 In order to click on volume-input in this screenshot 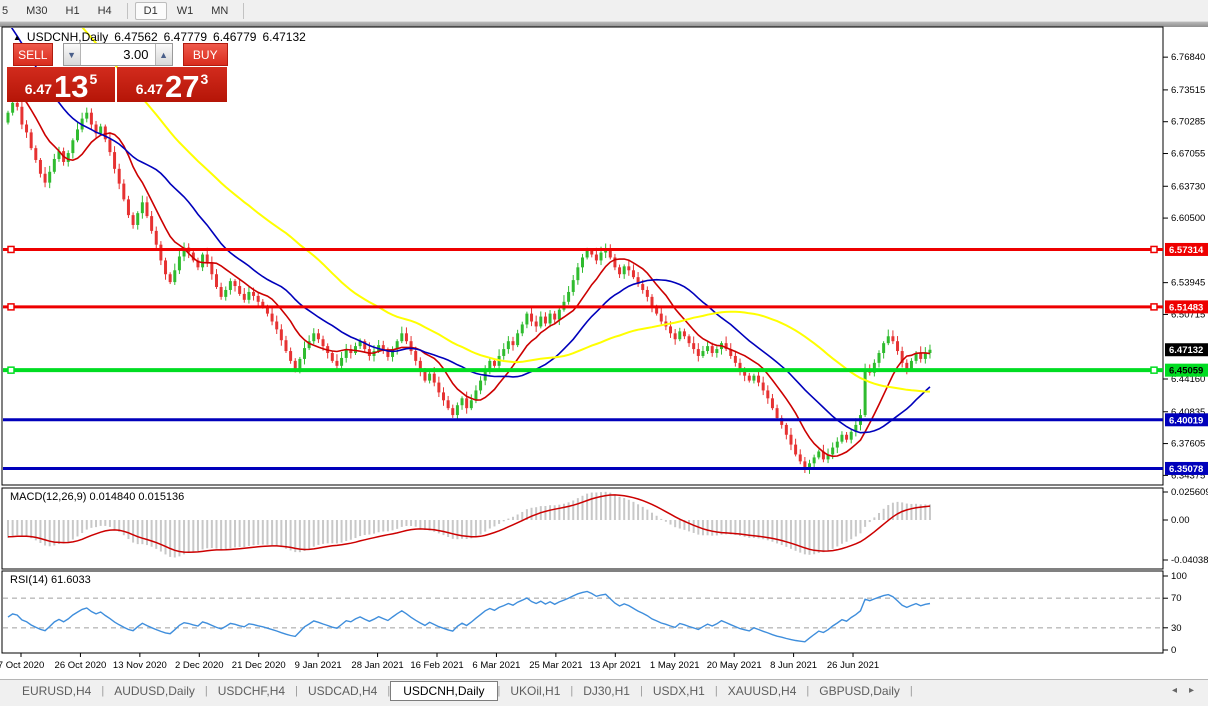, I will do `click(117, 54)`.